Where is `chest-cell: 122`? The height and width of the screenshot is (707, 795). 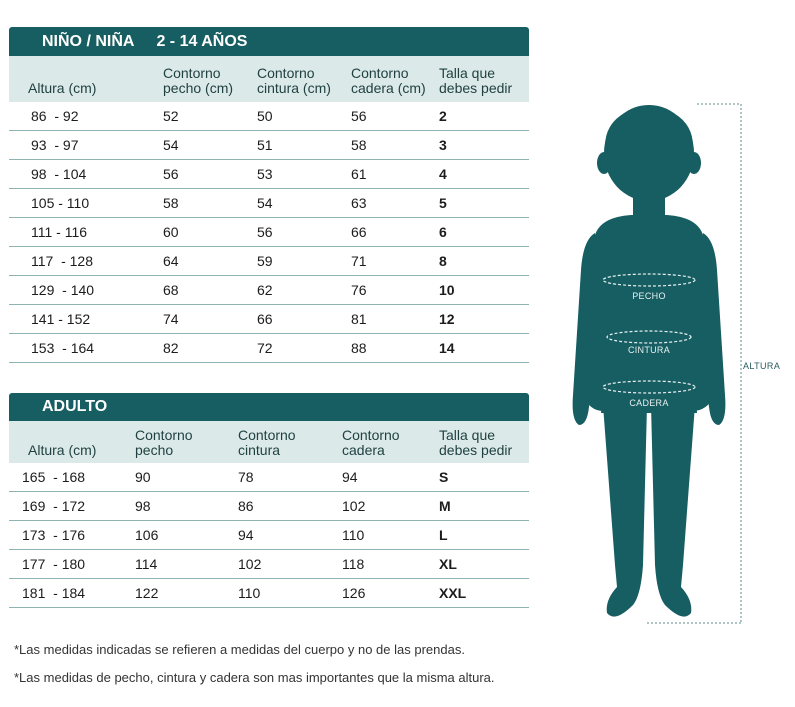
chest-cell: 122 is located at coordinates (147, 593).